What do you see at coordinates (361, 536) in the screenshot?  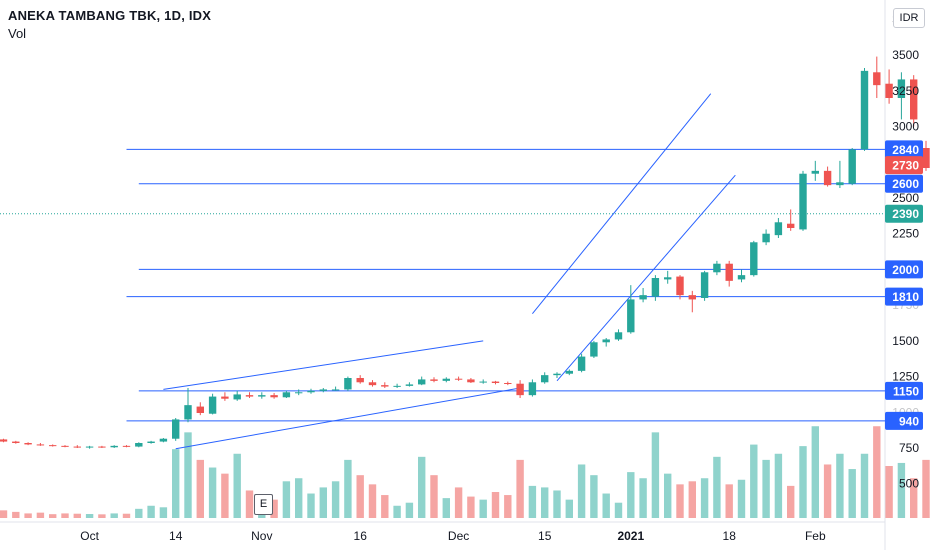 I see `time-tick-label: 16` at bounding box center [361, 536].